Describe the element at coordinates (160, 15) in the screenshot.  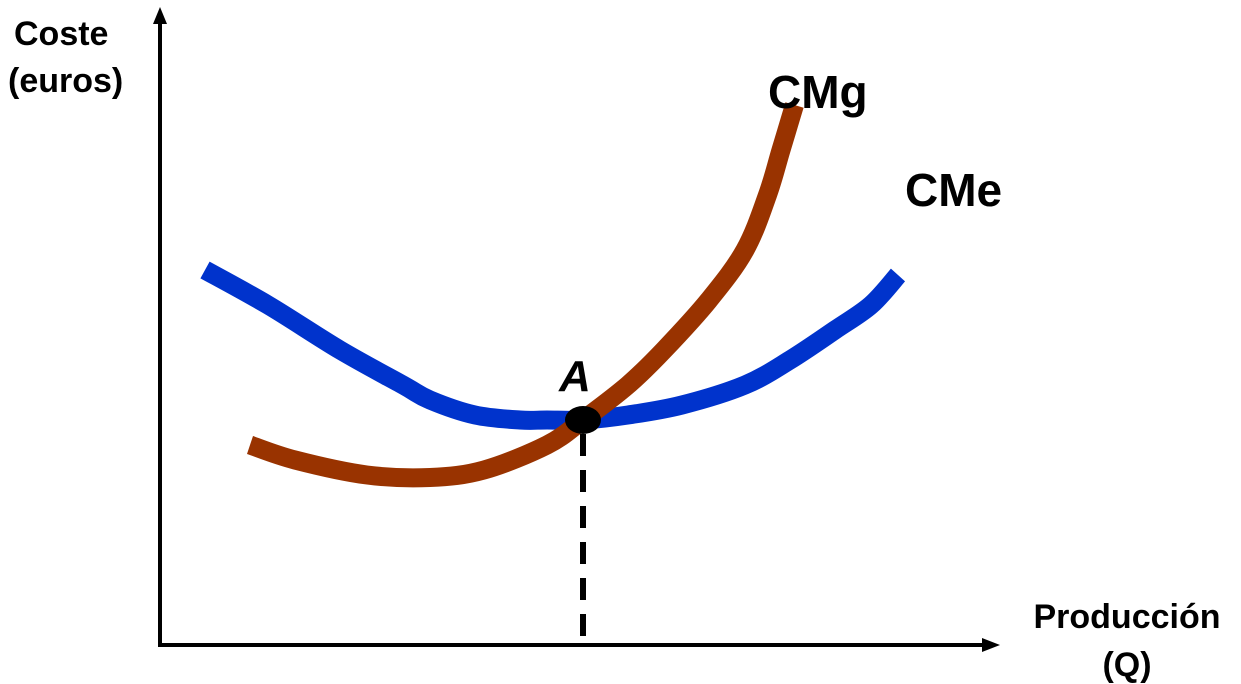
I see `y-axis-arrowhead` at that location.